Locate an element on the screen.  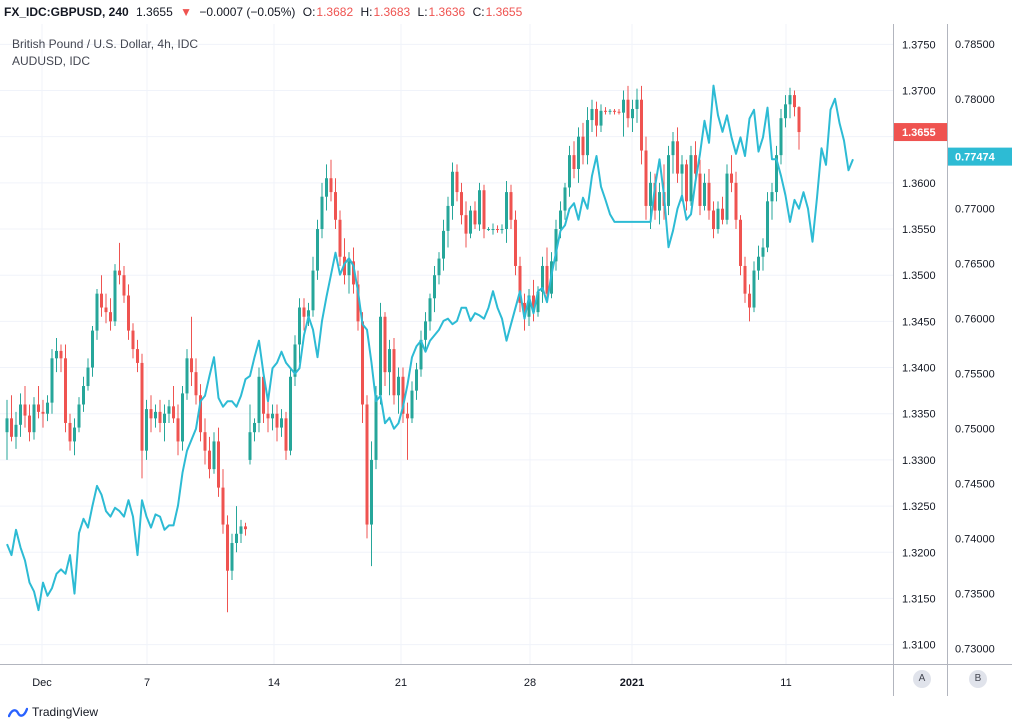
high-label: H: is located at coordinates (366, 12).